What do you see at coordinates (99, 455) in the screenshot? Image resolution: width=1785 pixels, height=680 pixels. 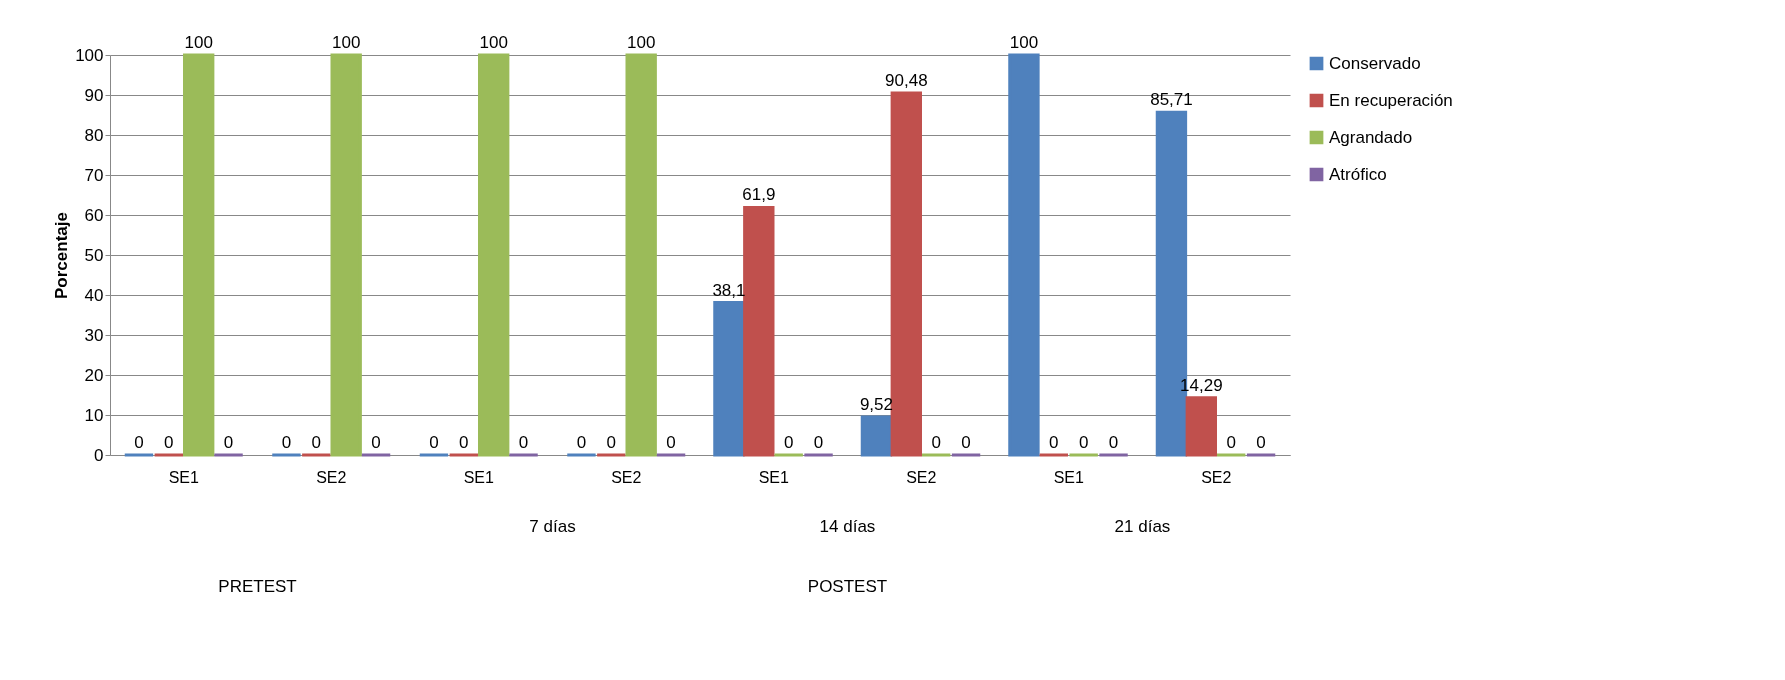 I see `y-tick-label: 0` at bounding box center [99, 455].